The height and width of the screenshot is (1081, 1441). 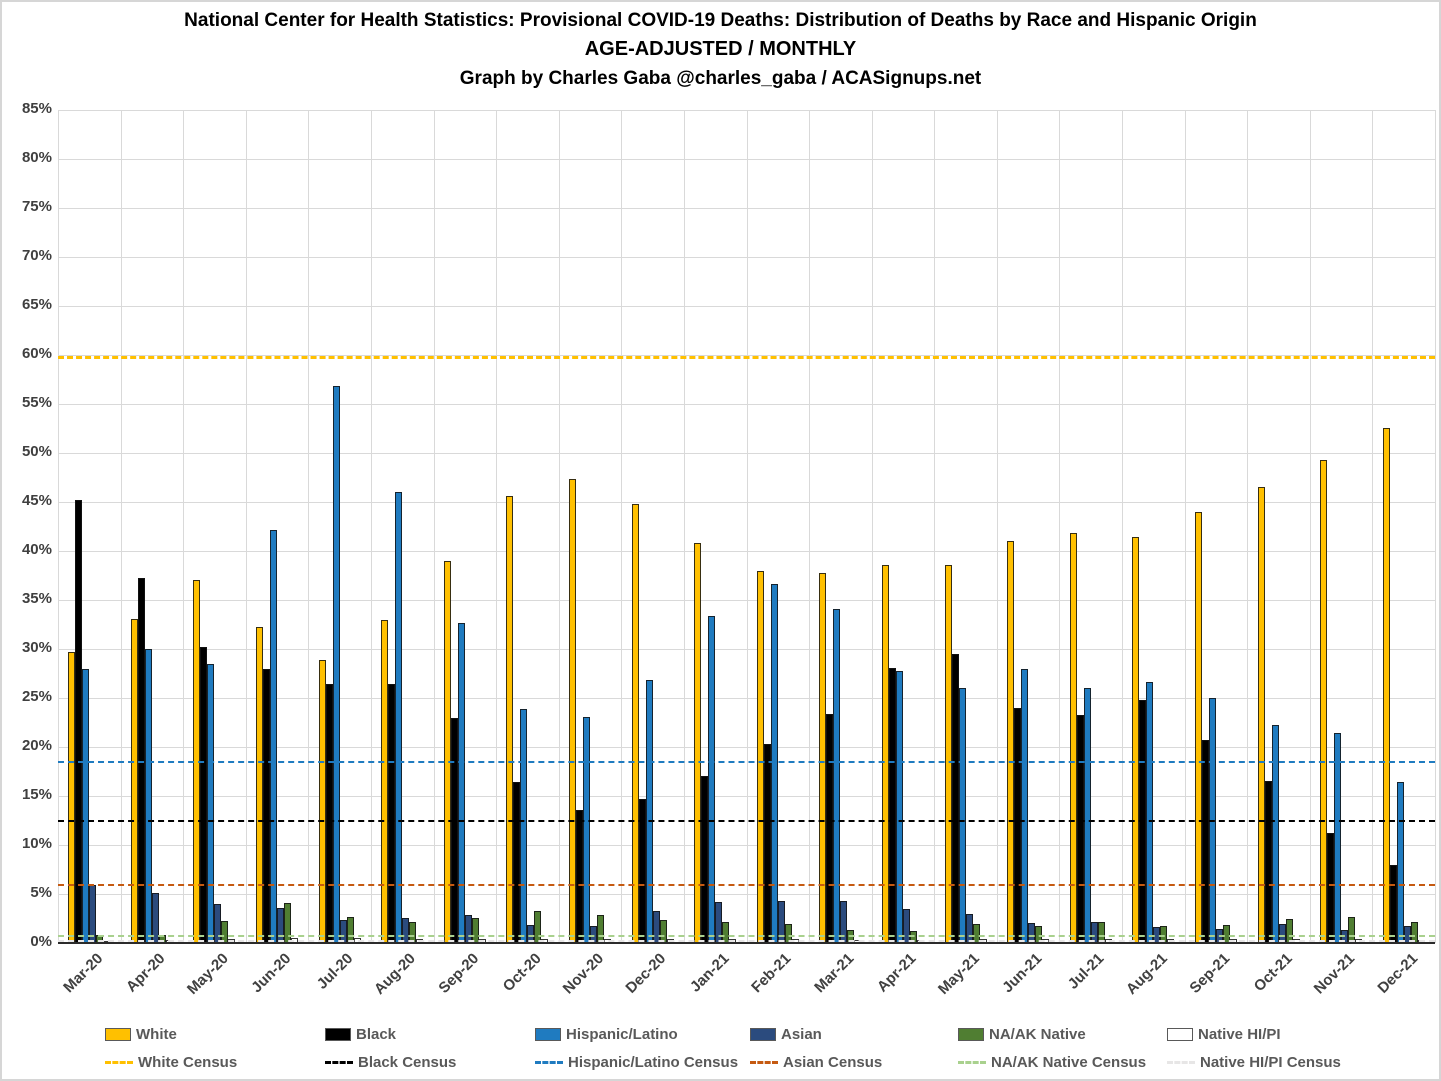 I want to click on y-tick-label: 60%, so click(x=36, y=353).